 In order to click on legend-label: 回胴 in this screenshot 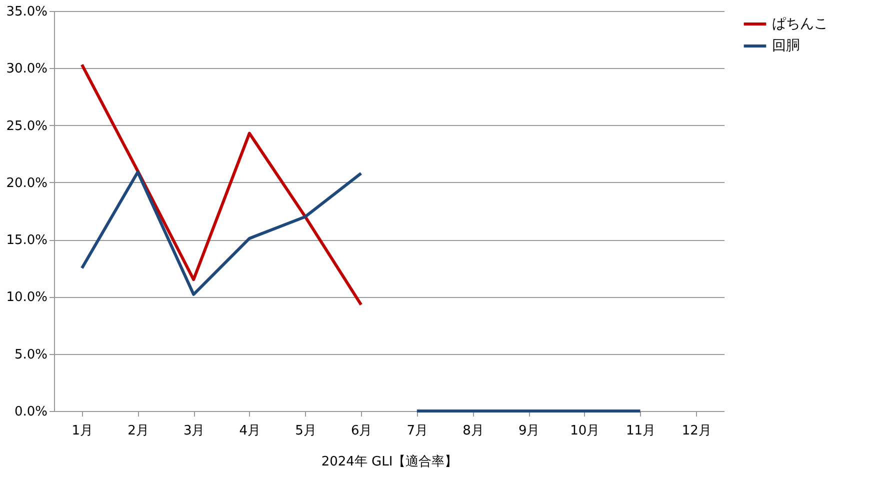, I will do `click(786, 46)`.